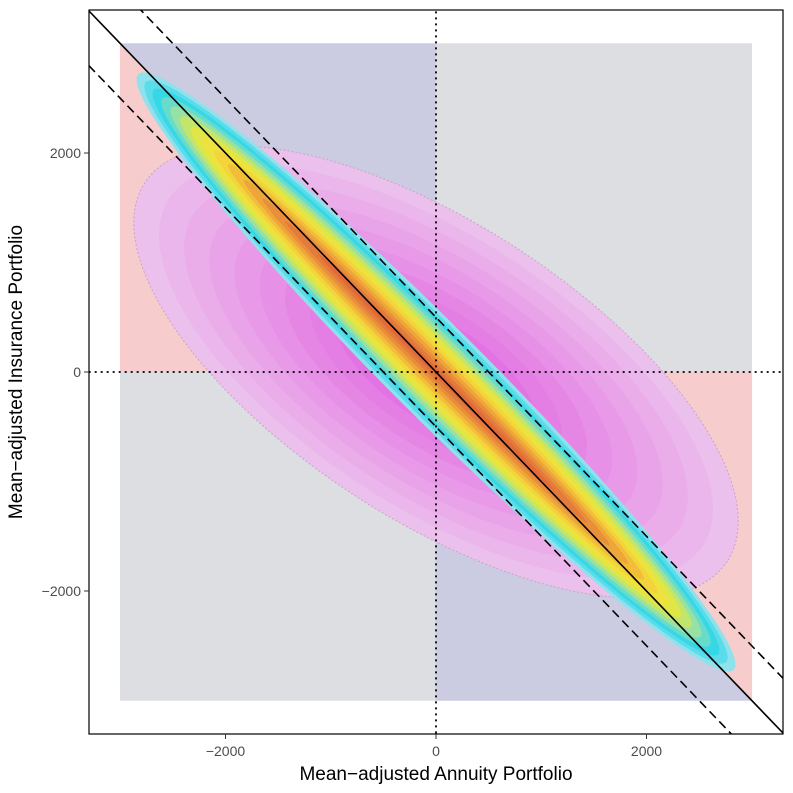 The image size is (793, 793). Describe the element at coordinates (65, 153) in the screenshot. I see `y-tick-label-1: 2000` at that location.